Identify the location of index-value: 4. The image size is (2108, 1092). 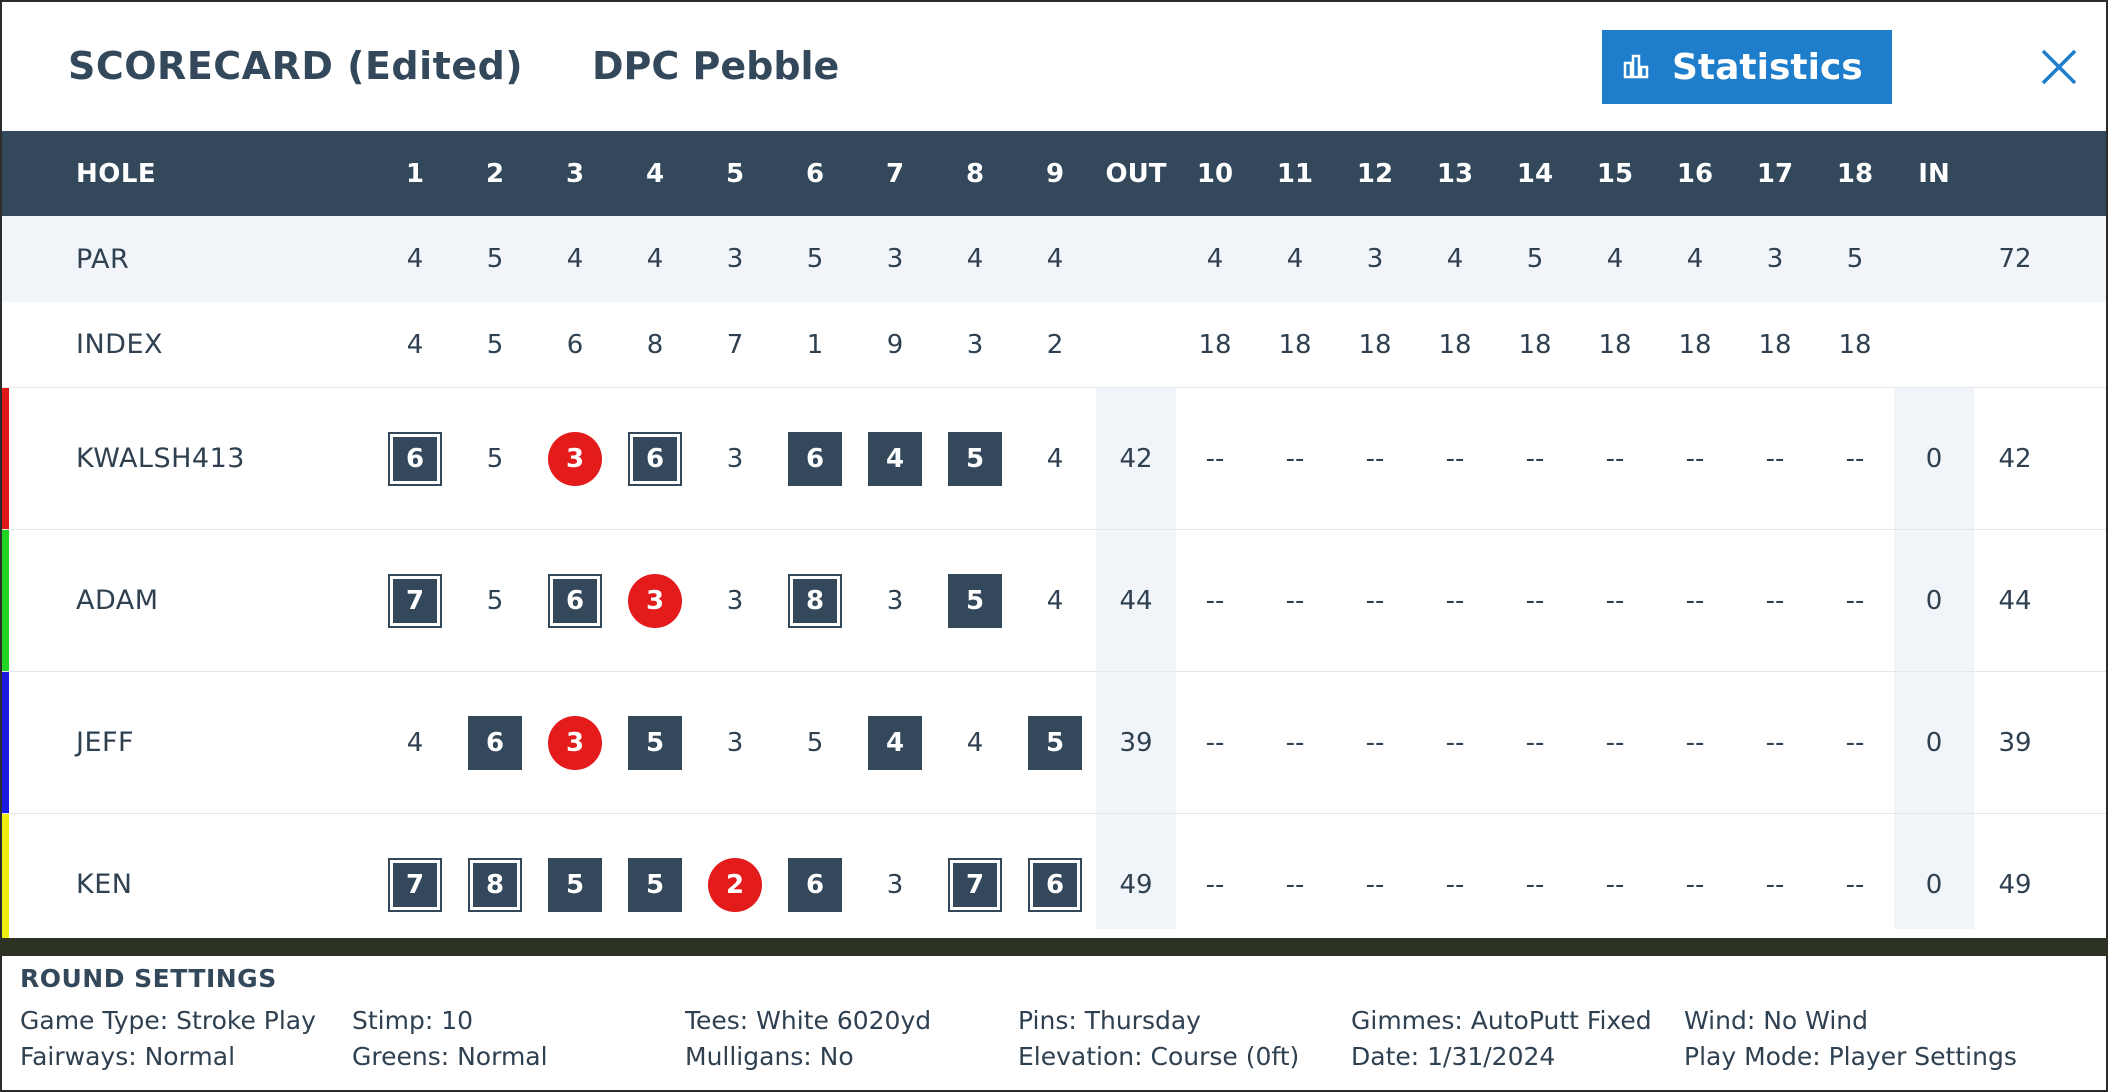
(415, 344).